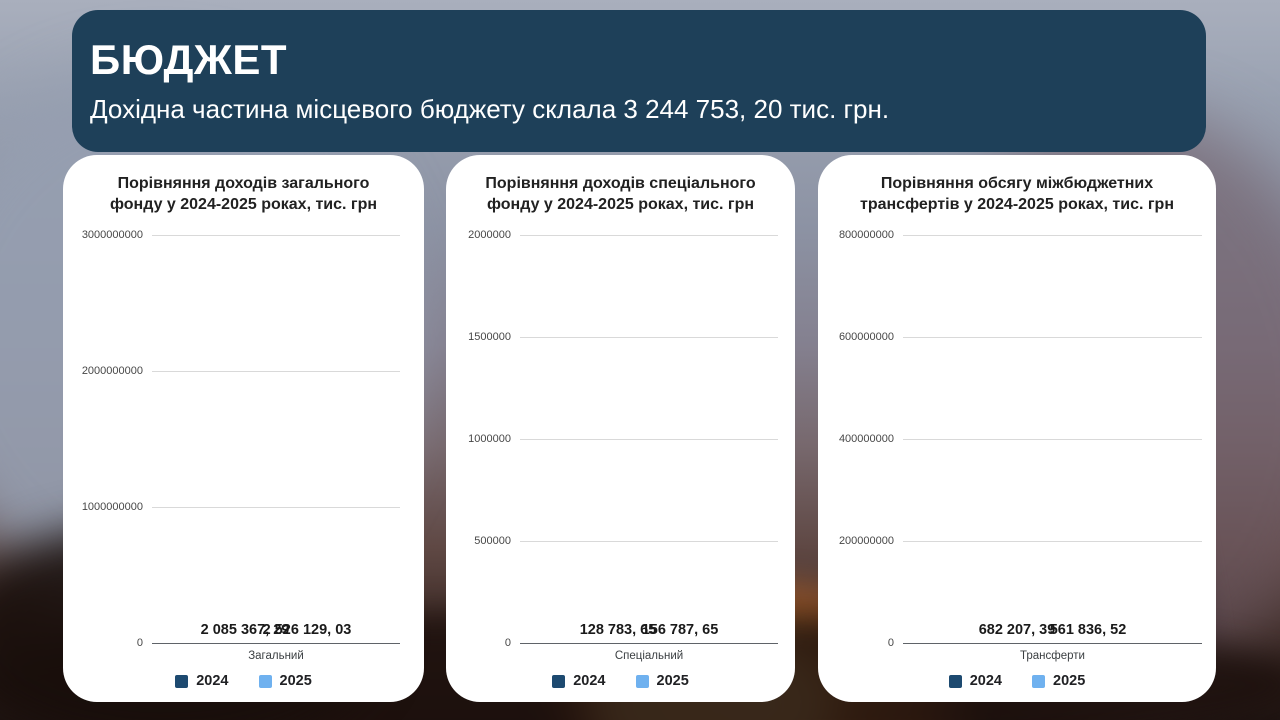 The width and height of the screenshot is (1280, 720). What do you see at coordinates (245, 630) in the screenshot?
I see `bar-value-label: 2 085 367, 29` at bounding box center [245, 630].